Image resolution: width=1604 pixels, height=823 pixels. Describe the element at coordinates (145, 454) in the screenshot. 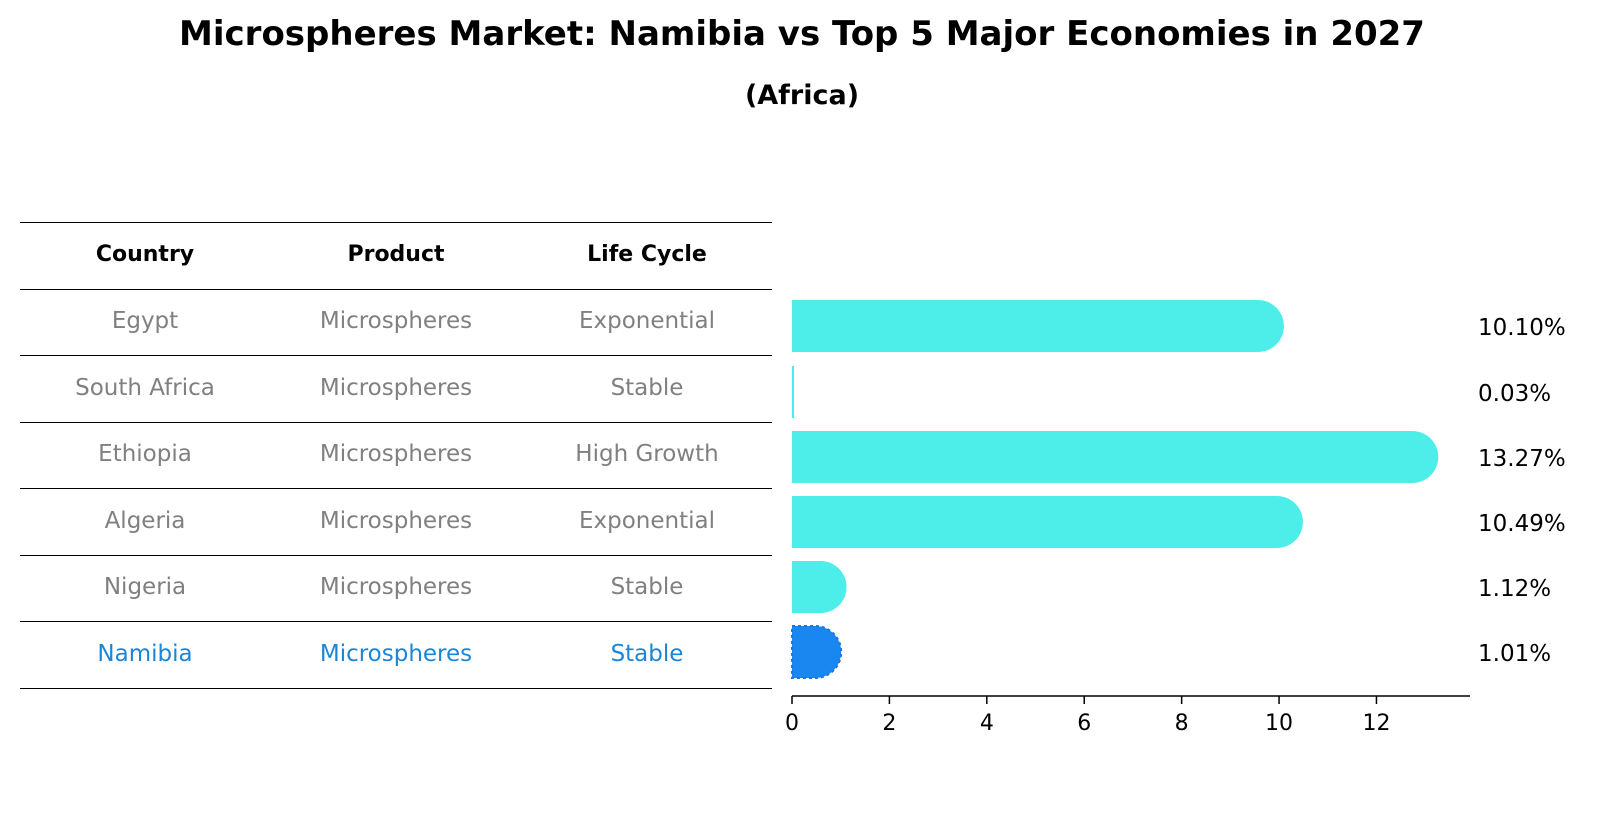

I see `cell-country: Ethiopia` at that location.